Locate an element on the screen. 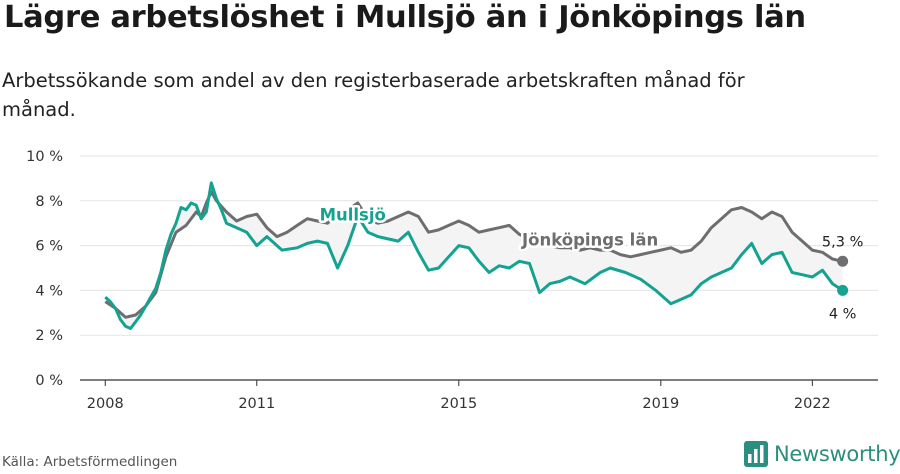 This screenshot has width=900, height=474. x-tick-label: 2022 is located at coordinates (812, 404).